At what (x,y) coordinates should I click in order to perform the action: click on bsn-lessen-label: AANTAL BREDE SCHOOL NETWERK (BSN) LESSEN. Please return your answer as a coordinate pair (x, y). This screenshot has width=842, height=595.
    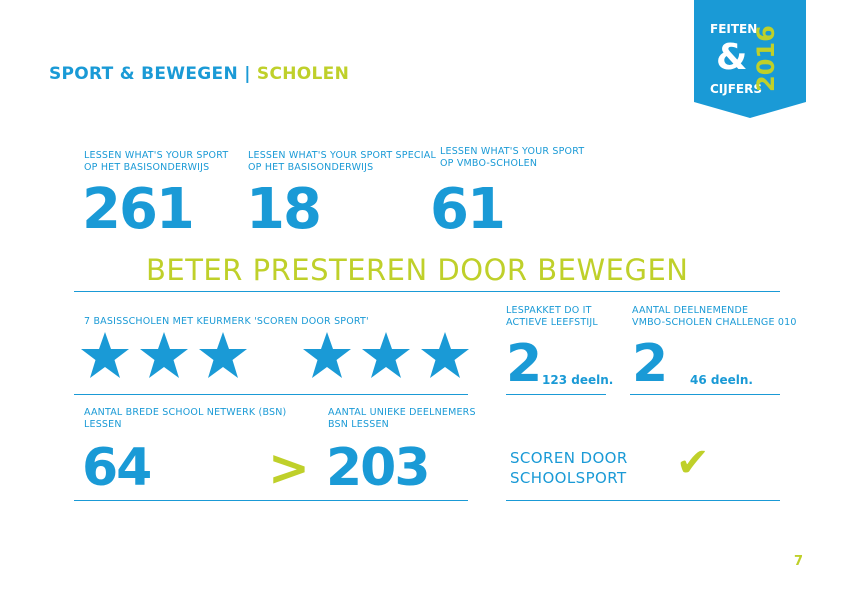
    Looking at the image, I should click on (185, 419).